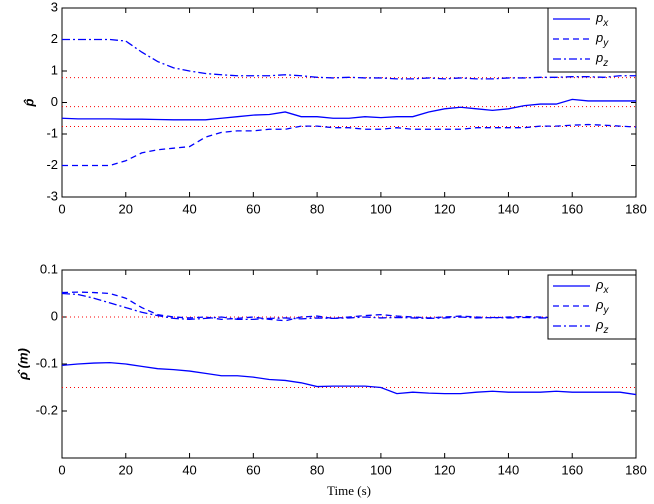 This screenshot has height=504, width=654. What do you see at coordinates (54, 38) in the screenshot?
I see `y-tick-label: 2` at bounding box center [54, 38].